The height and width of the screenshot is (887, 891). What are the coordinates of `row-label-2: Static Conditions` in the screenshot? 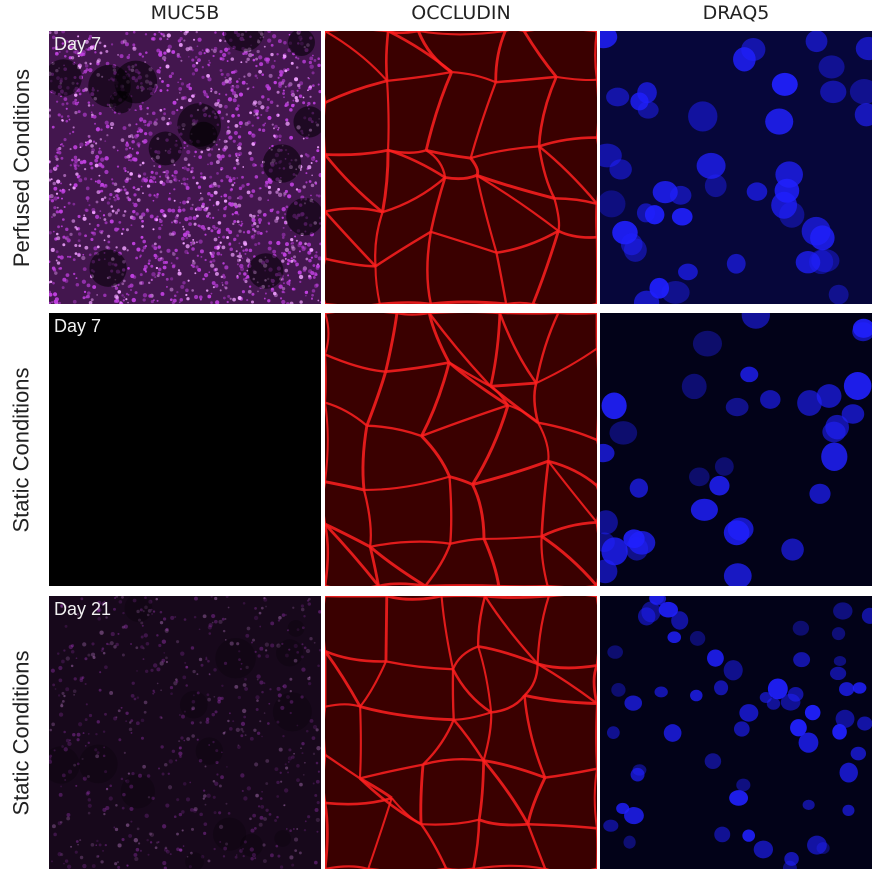 It's located at (22, 449).